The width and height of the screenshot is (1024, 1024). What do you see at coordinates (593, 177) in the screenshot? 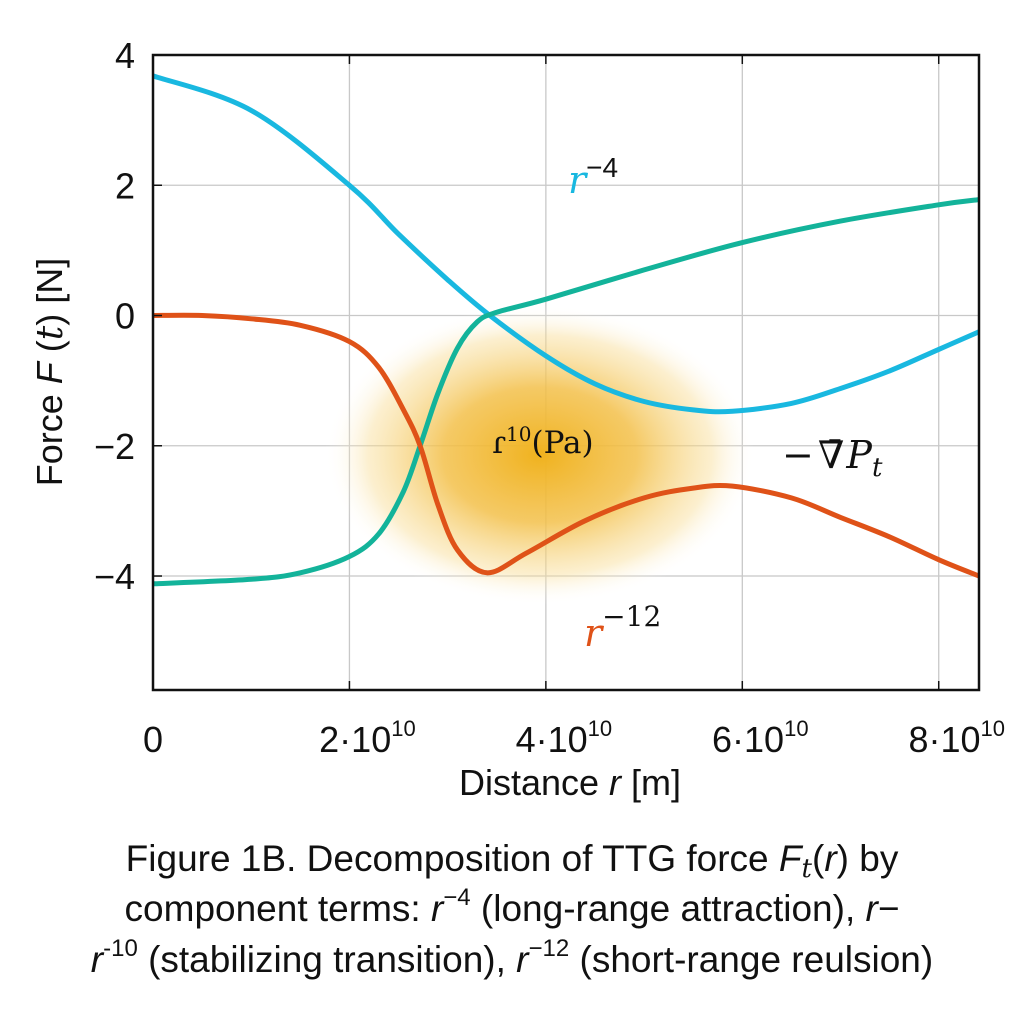
I see `annotation-r-minus-4: r−4` at bounding box center [593, 177].